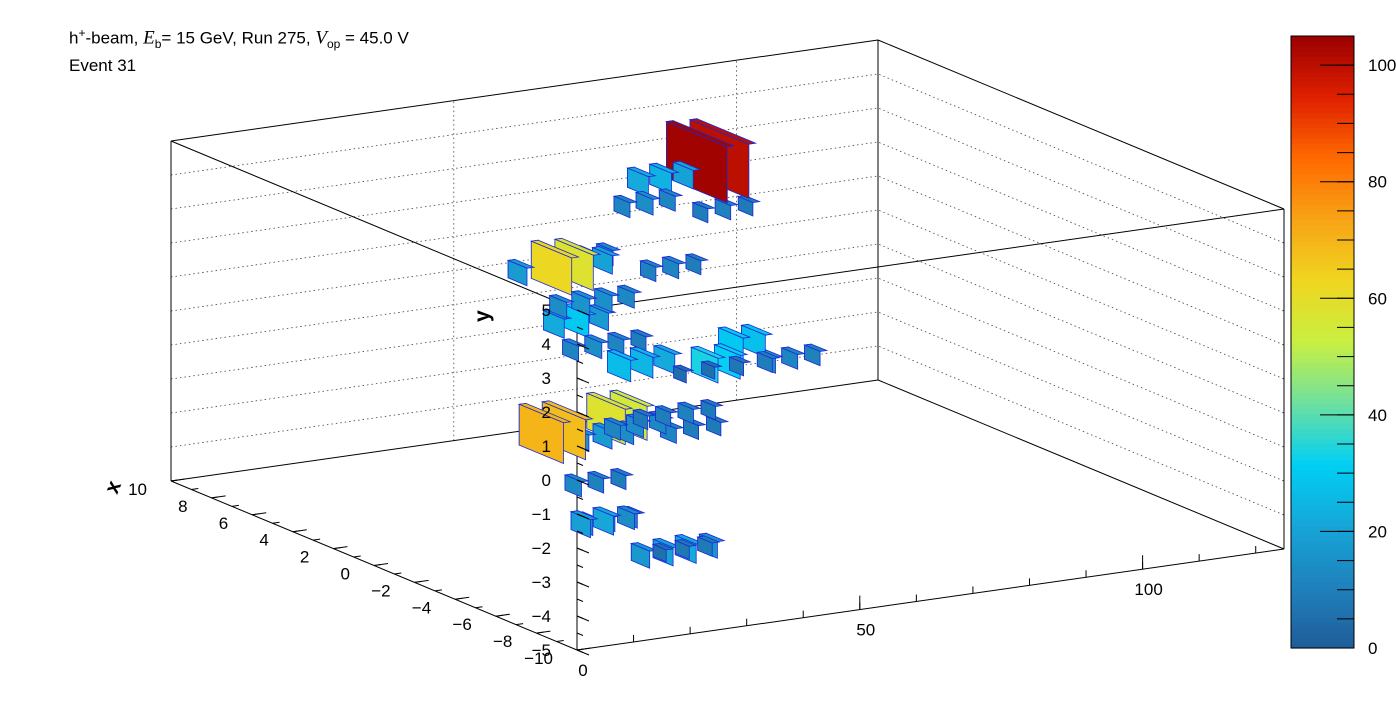 The image size is (1396, 722). What do you see at coordinates (546, 412) in the screenshot?
I see `y-tick-label: 2` at bounding box center [546, 412].